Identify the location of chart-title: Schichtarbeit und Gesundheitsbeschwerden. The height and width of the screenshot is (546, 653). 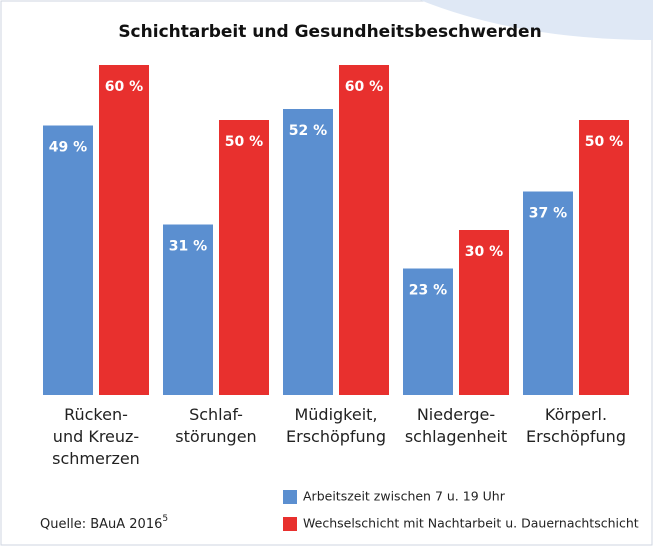
(329, 32).